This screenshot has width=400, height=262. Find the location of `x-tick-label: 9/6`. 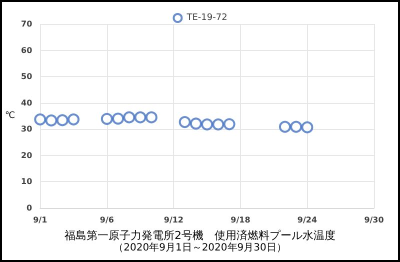

x-tick-label: 9/6 is located at coordinates (107, 220).